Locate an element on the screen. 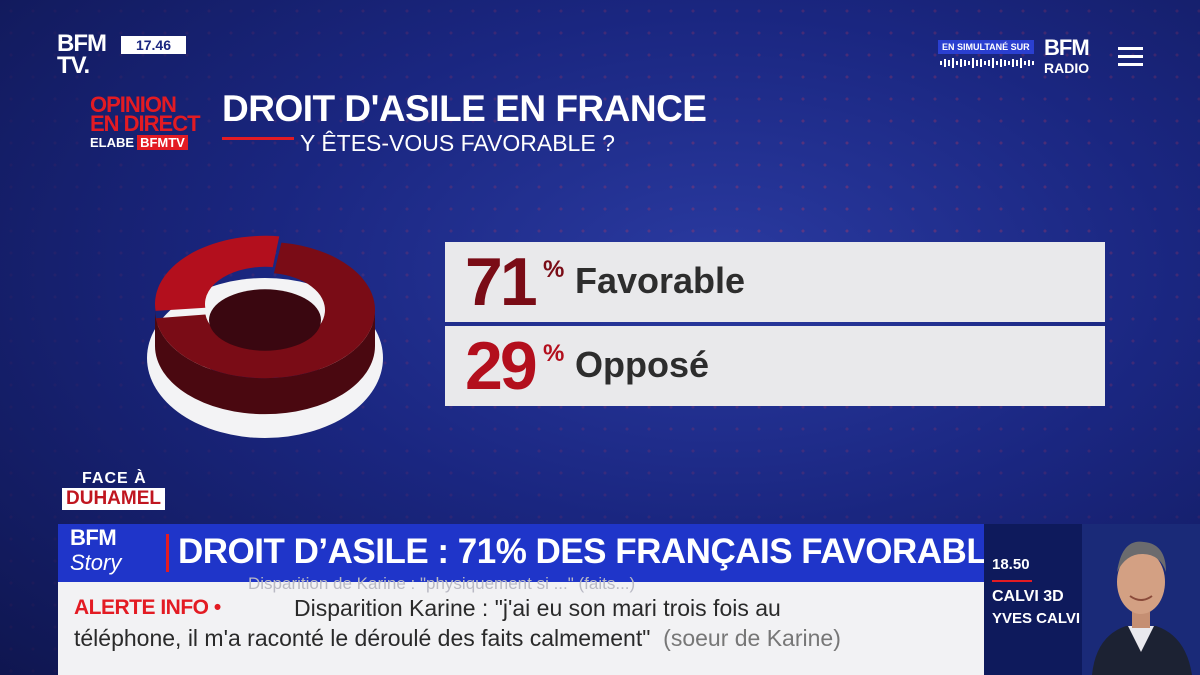 This screenshot has height=675, width=1200. result-value: 71 is located at coordinates (501, 282).